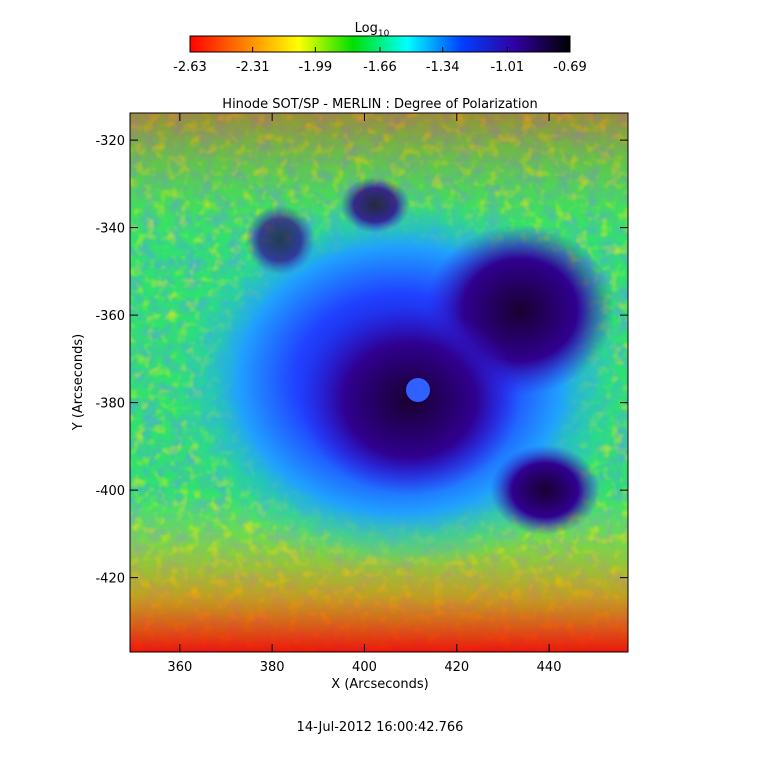  Describe the element at coordinates (272, 667) in the screenshot. I see `x-tick-label: 380` at that location.